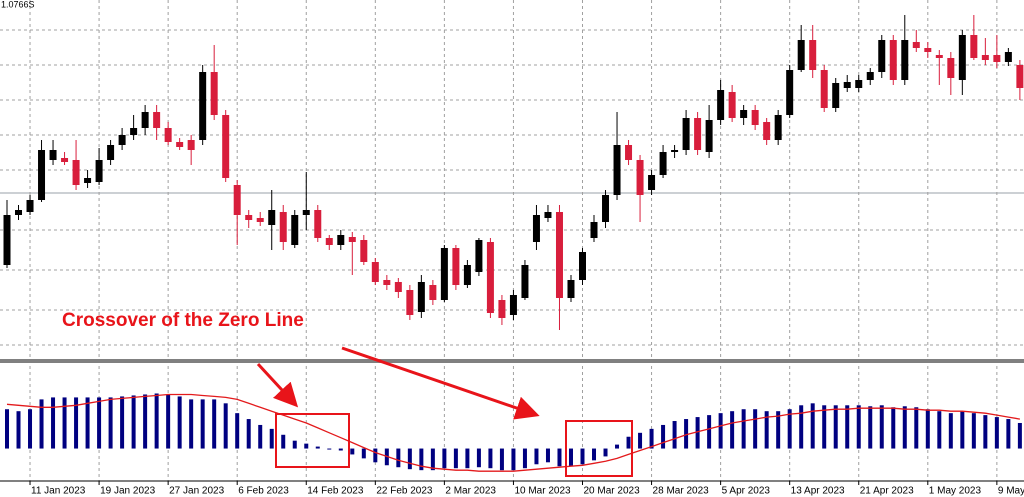 The height and width of the screenshot is (497, 1024). What do you see at coordinates (196, 491) in the screenshot?
I see `x-tick-label: 27 Jan 2023` at bounding box center [196, 491].